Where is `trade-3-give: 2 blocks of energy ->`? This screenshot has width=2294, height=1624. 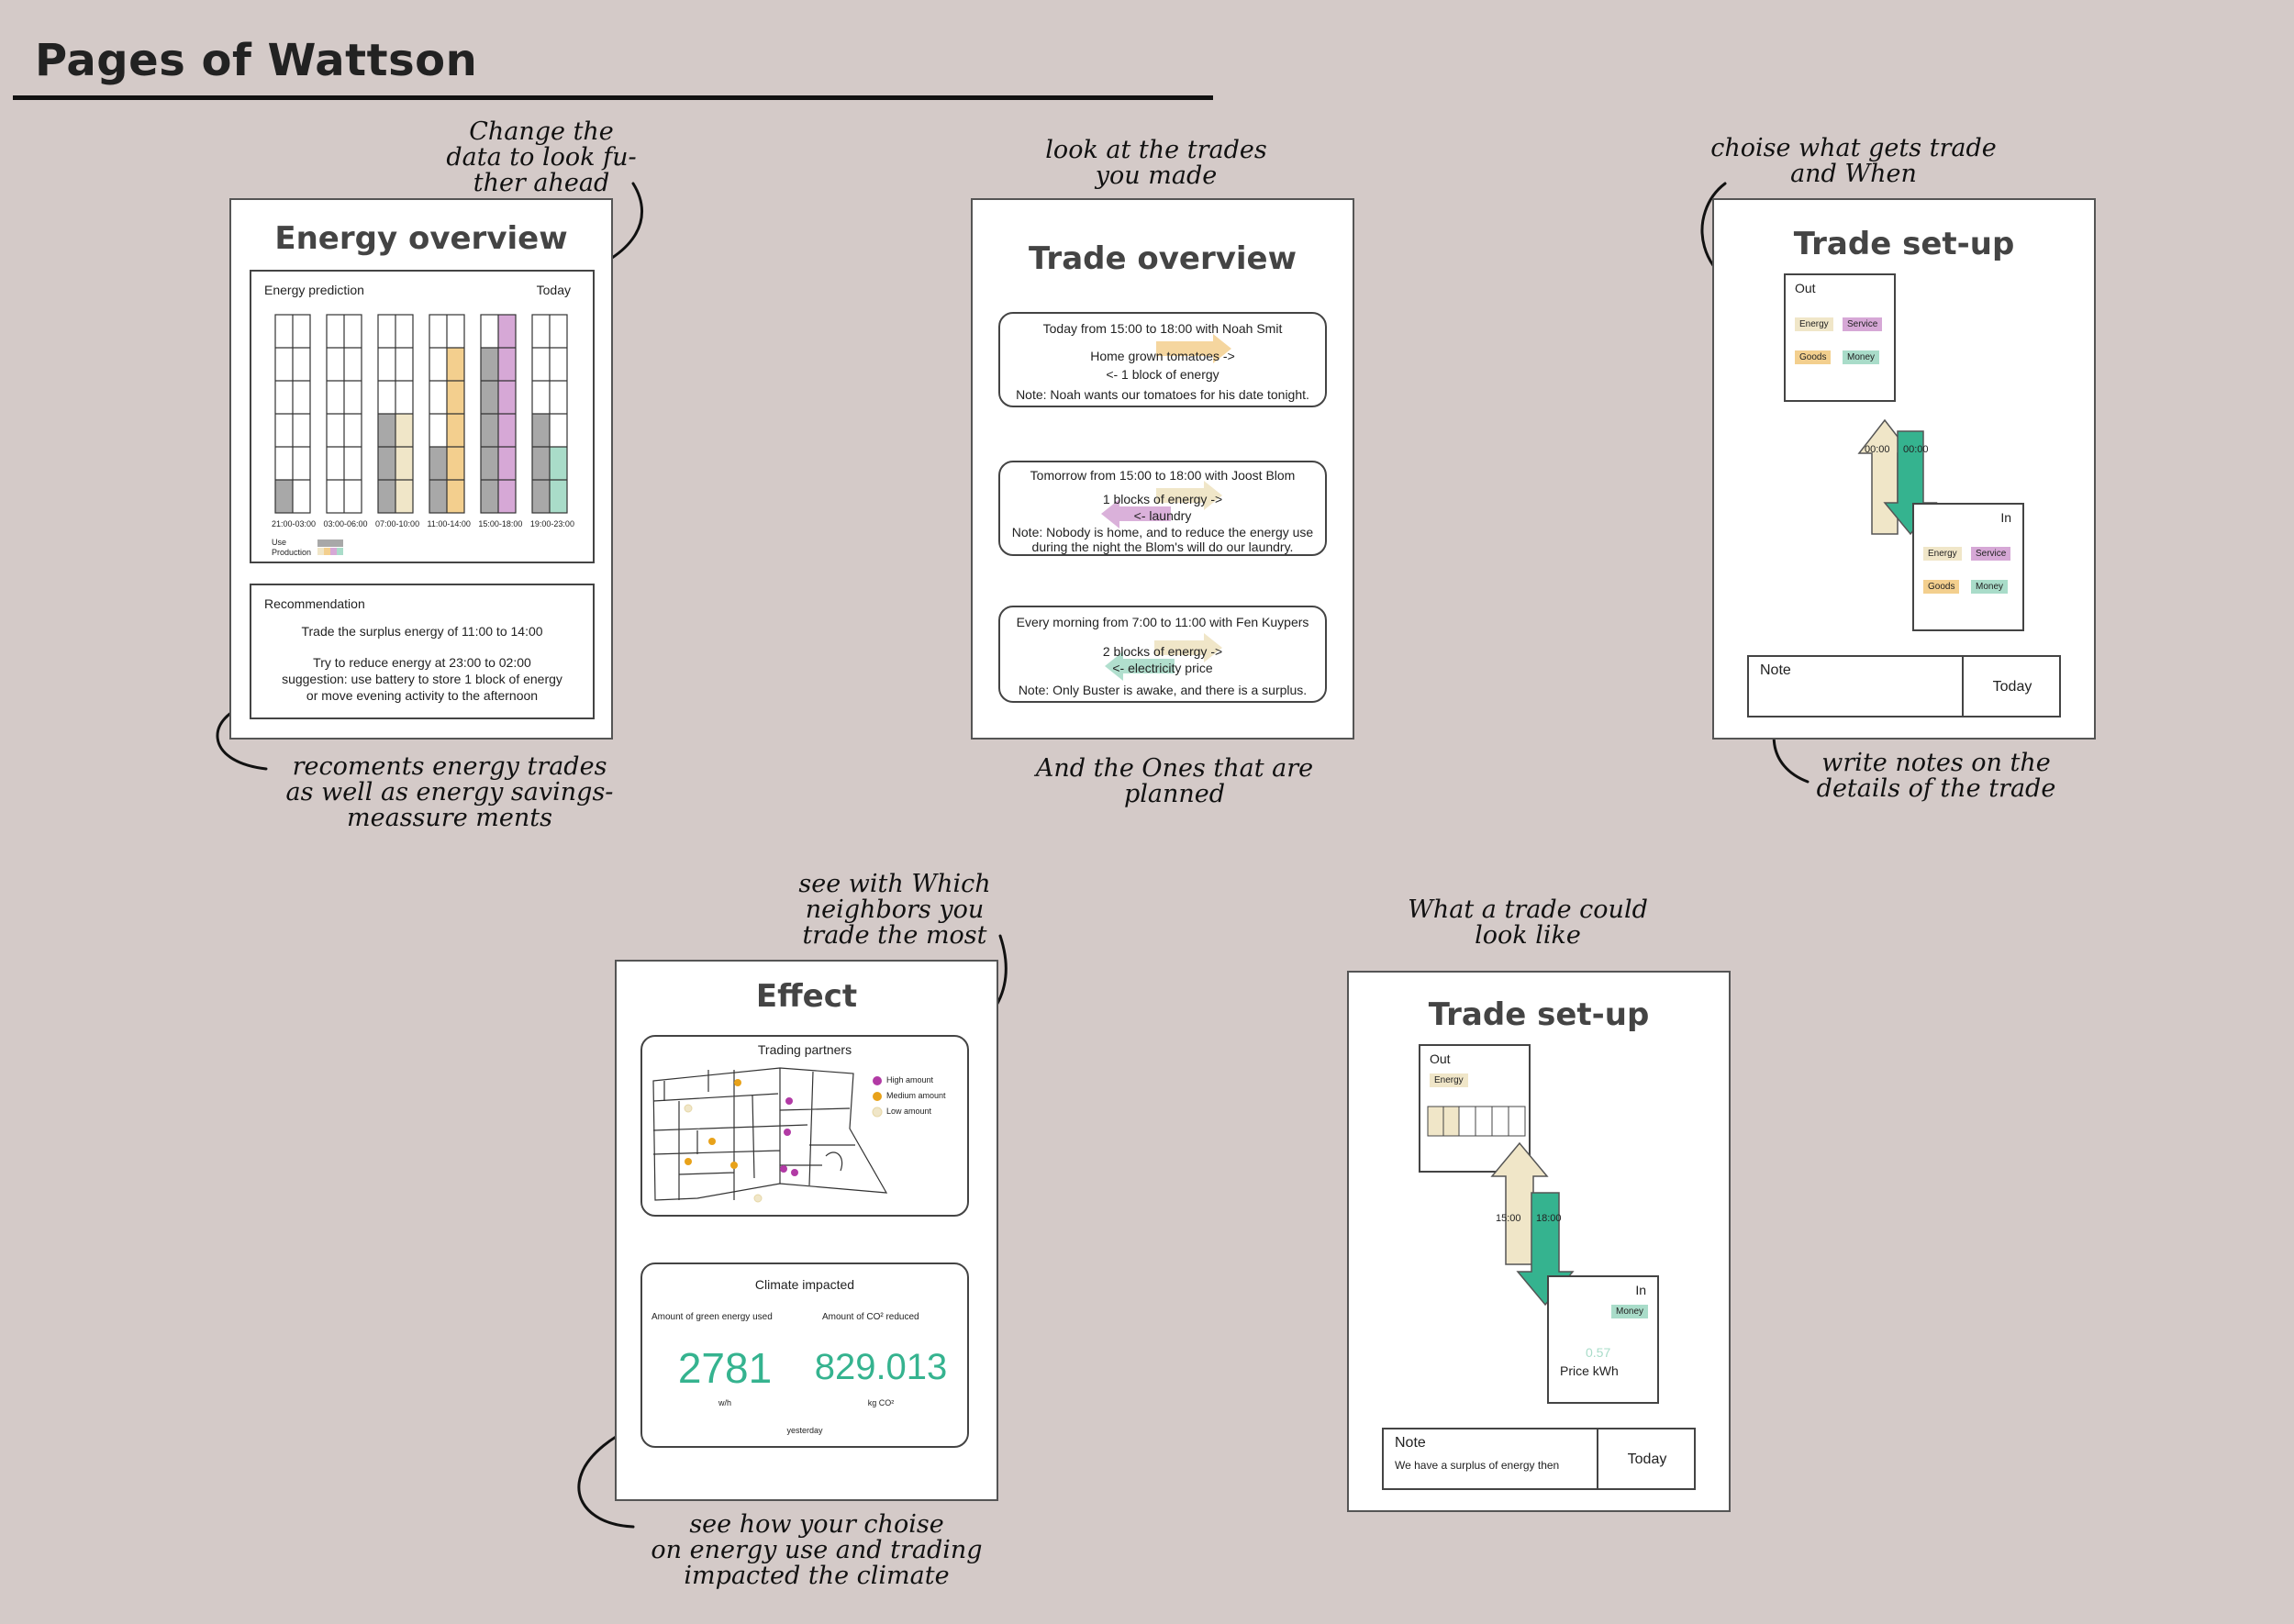
trade-3-give: 2 blocks of energy -> is located at coordinates (1162, 651).